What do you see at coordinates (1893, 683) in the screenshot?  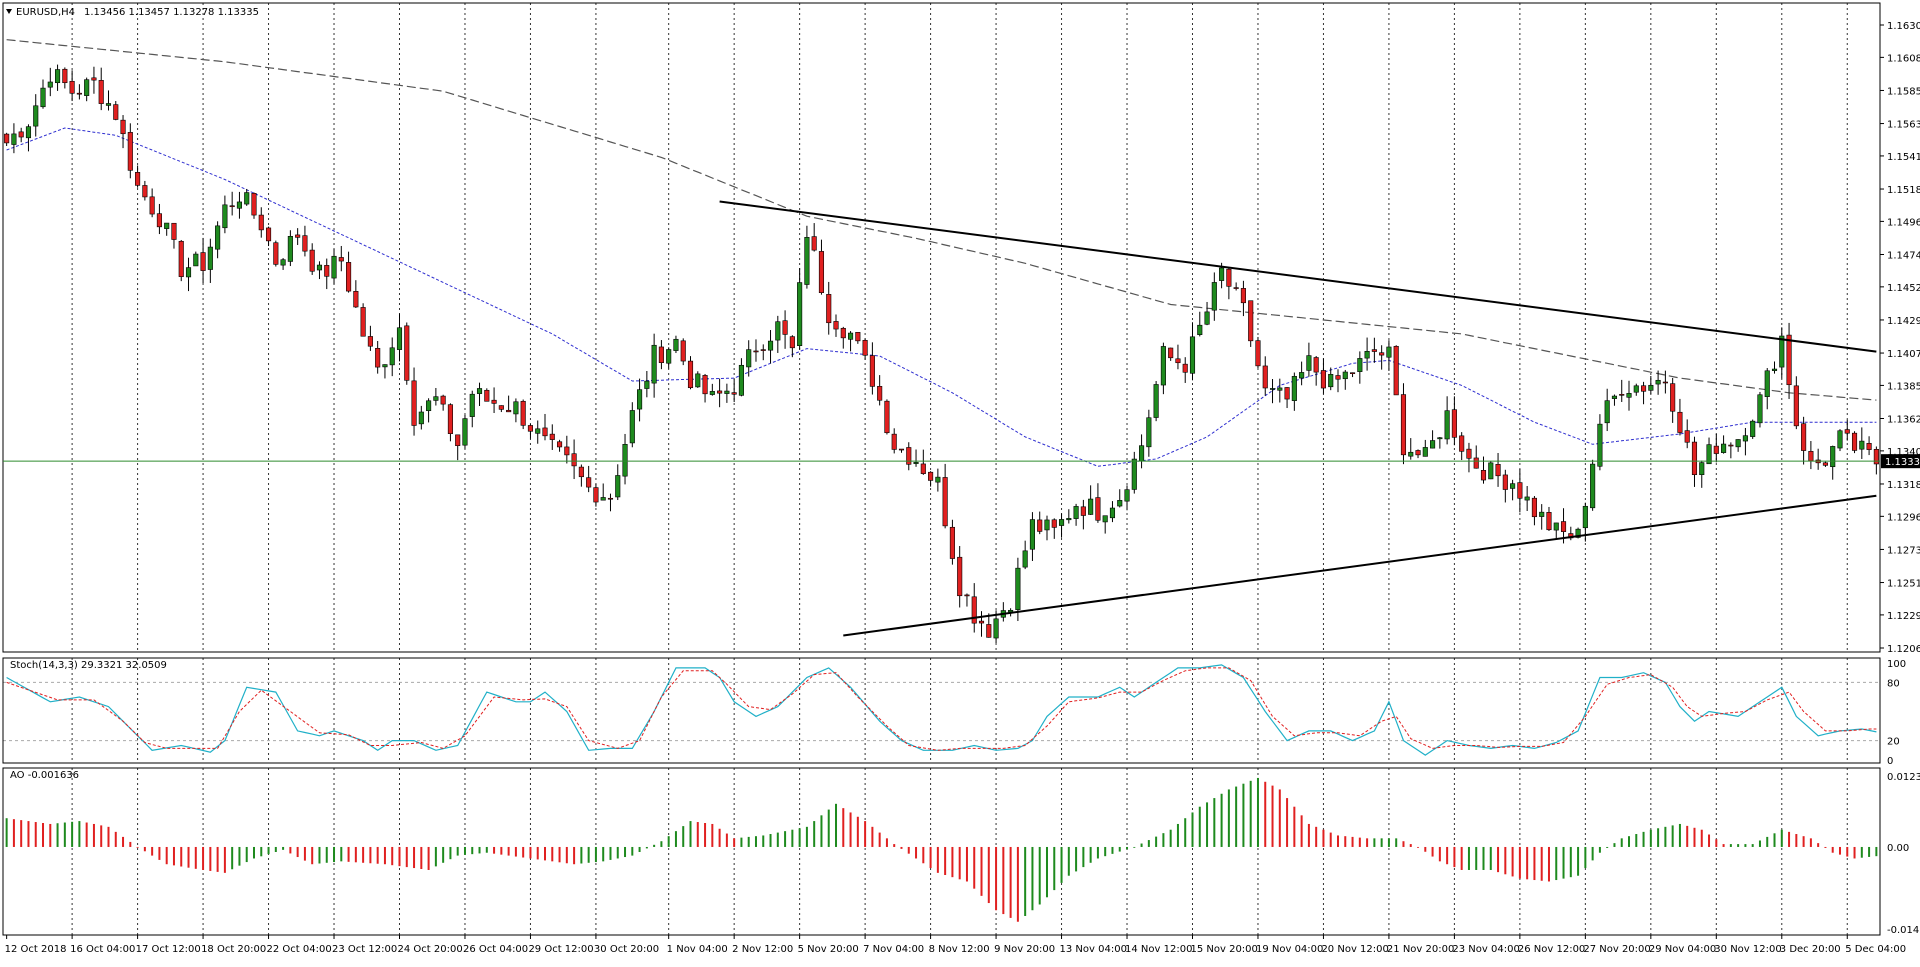 I see `stoch-level-label: 80` at bounding box center [1893, 683].